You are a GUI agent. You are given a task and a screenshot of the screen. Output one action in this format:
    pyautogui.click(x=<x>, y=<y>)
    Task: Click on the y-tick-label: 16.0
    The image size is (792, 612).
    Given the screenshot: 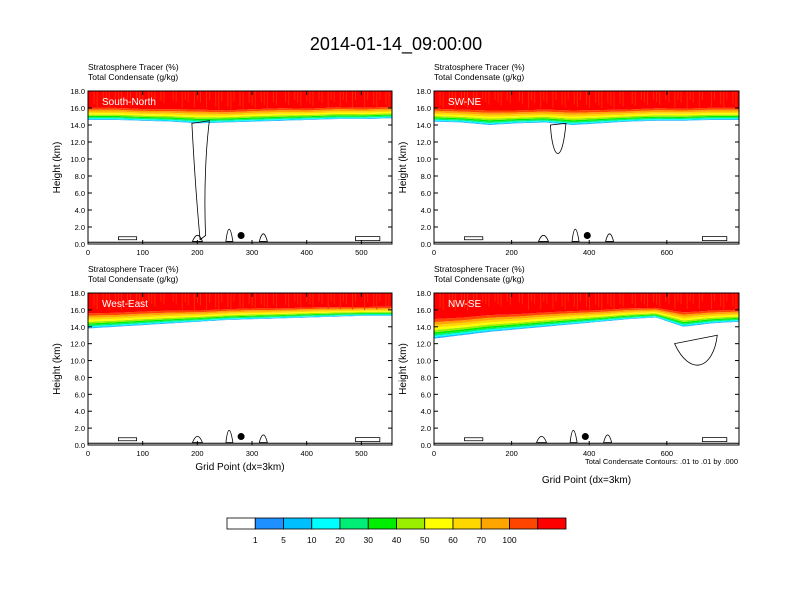 What is the action you would take?
    pyautogui.click(x=77, y=108)
    